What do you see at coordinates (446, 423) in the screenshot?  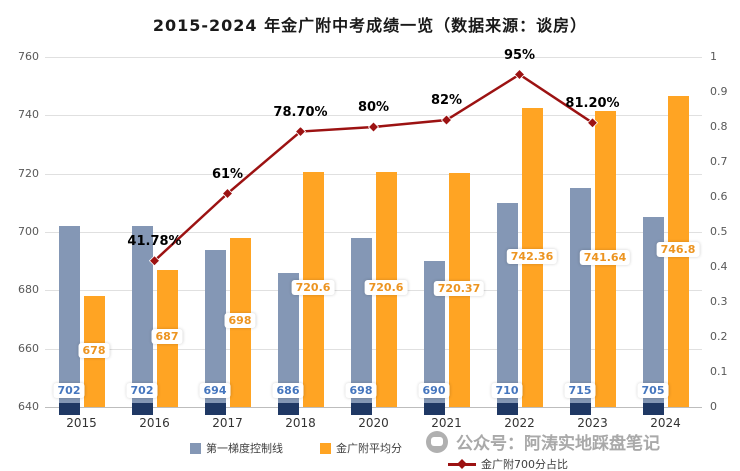 I see `x-axis-label: 2021` at bounding box center [446, 423].